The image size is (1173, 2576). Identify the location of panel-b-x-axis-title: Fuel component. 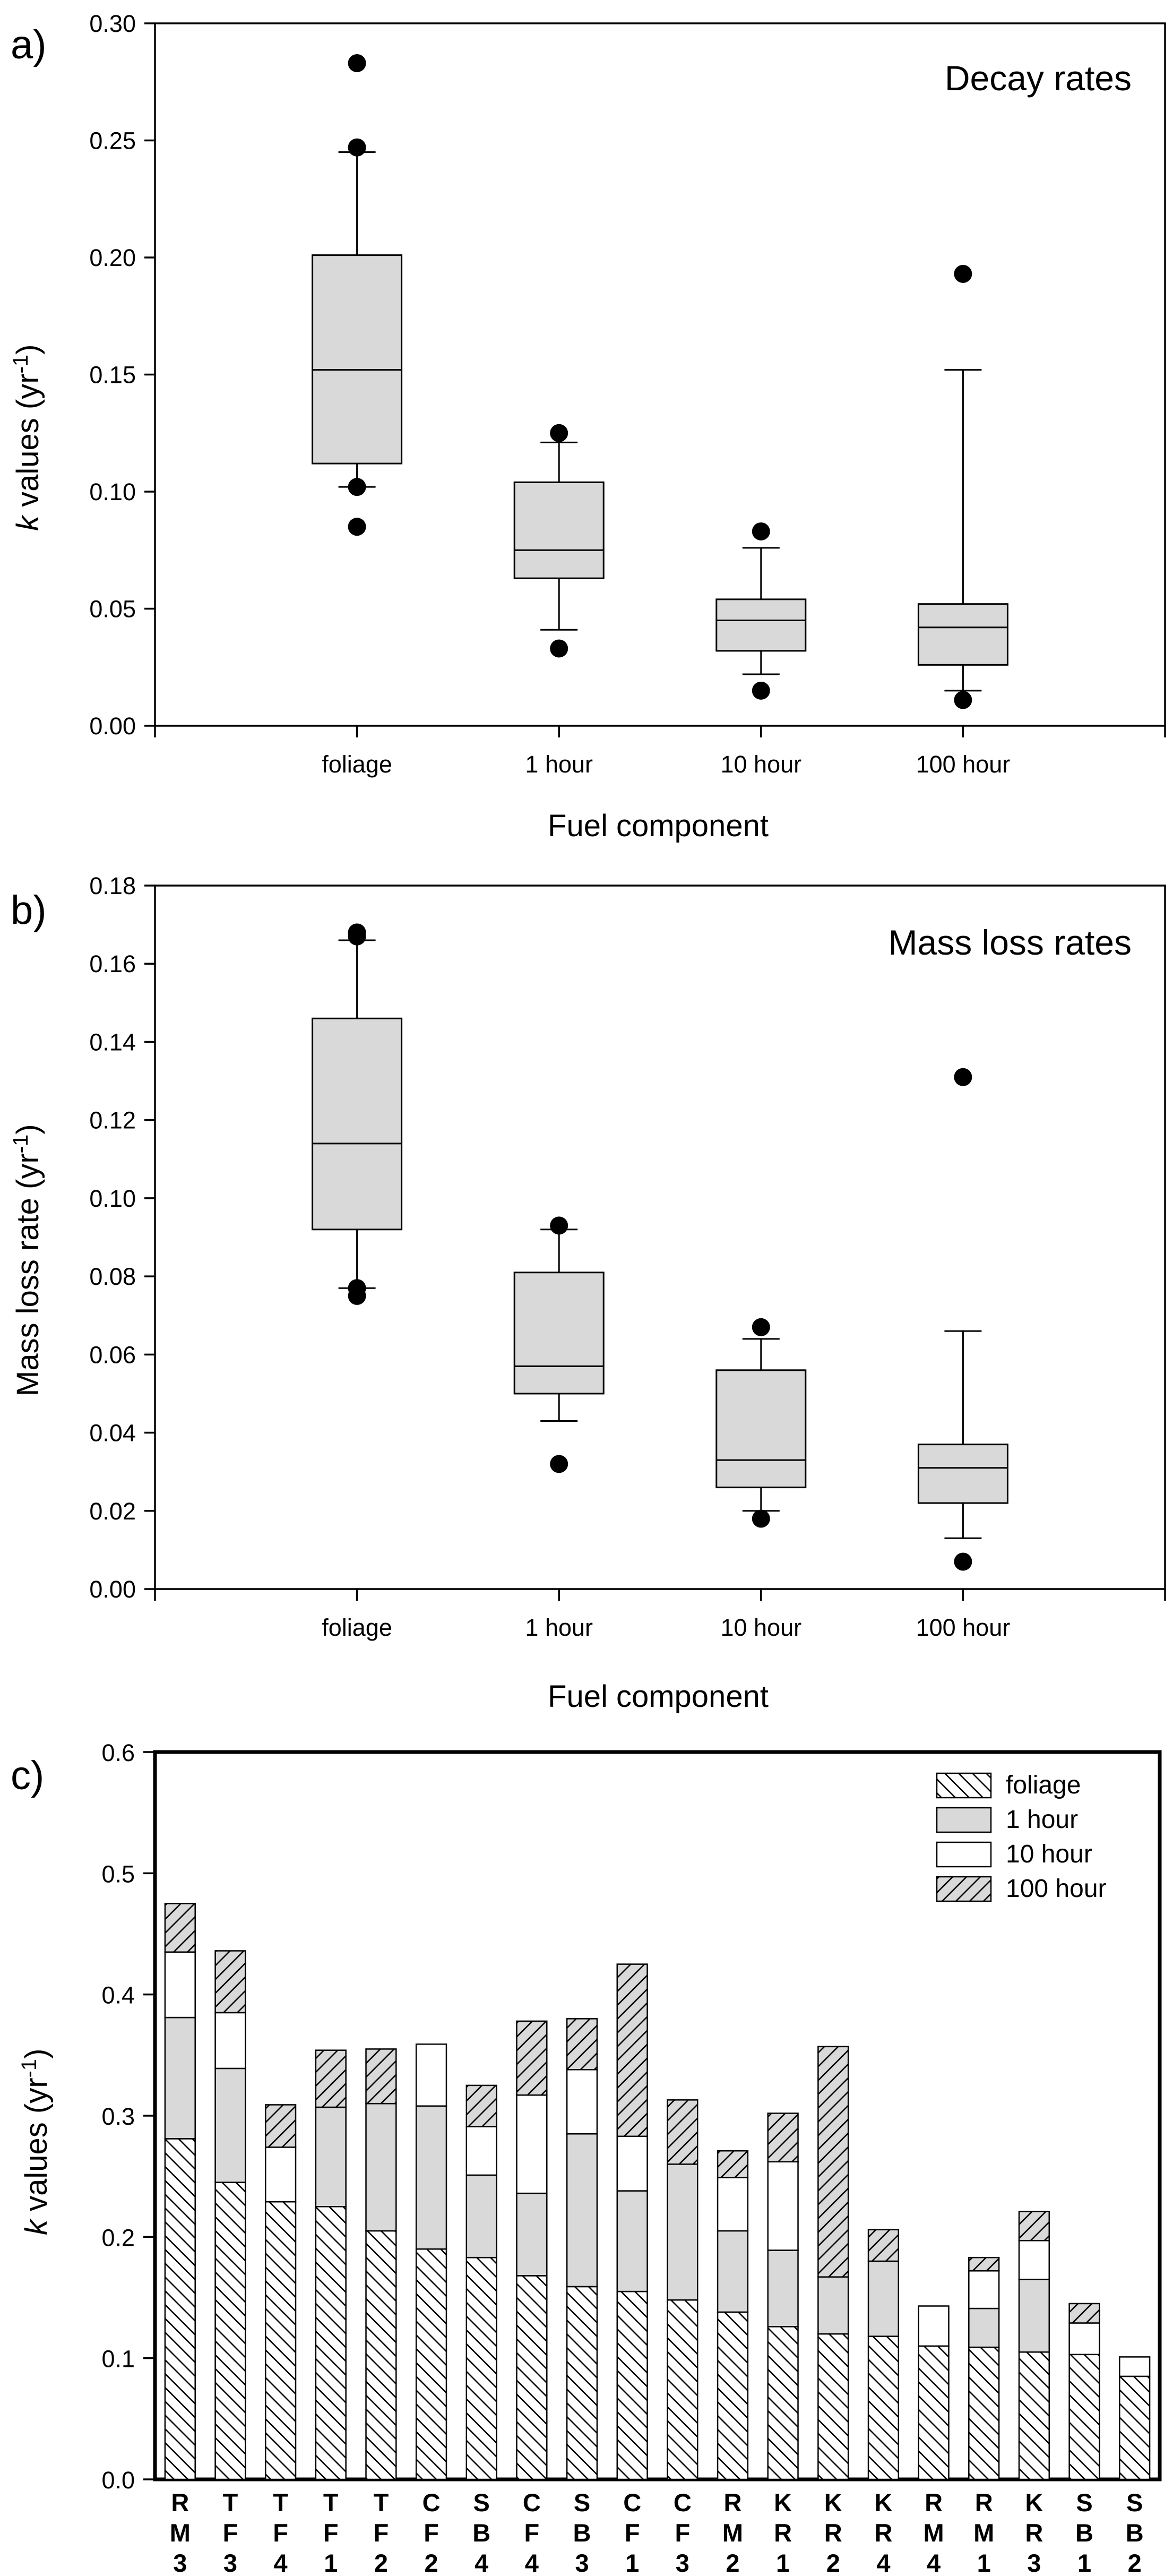
(658, 1696).